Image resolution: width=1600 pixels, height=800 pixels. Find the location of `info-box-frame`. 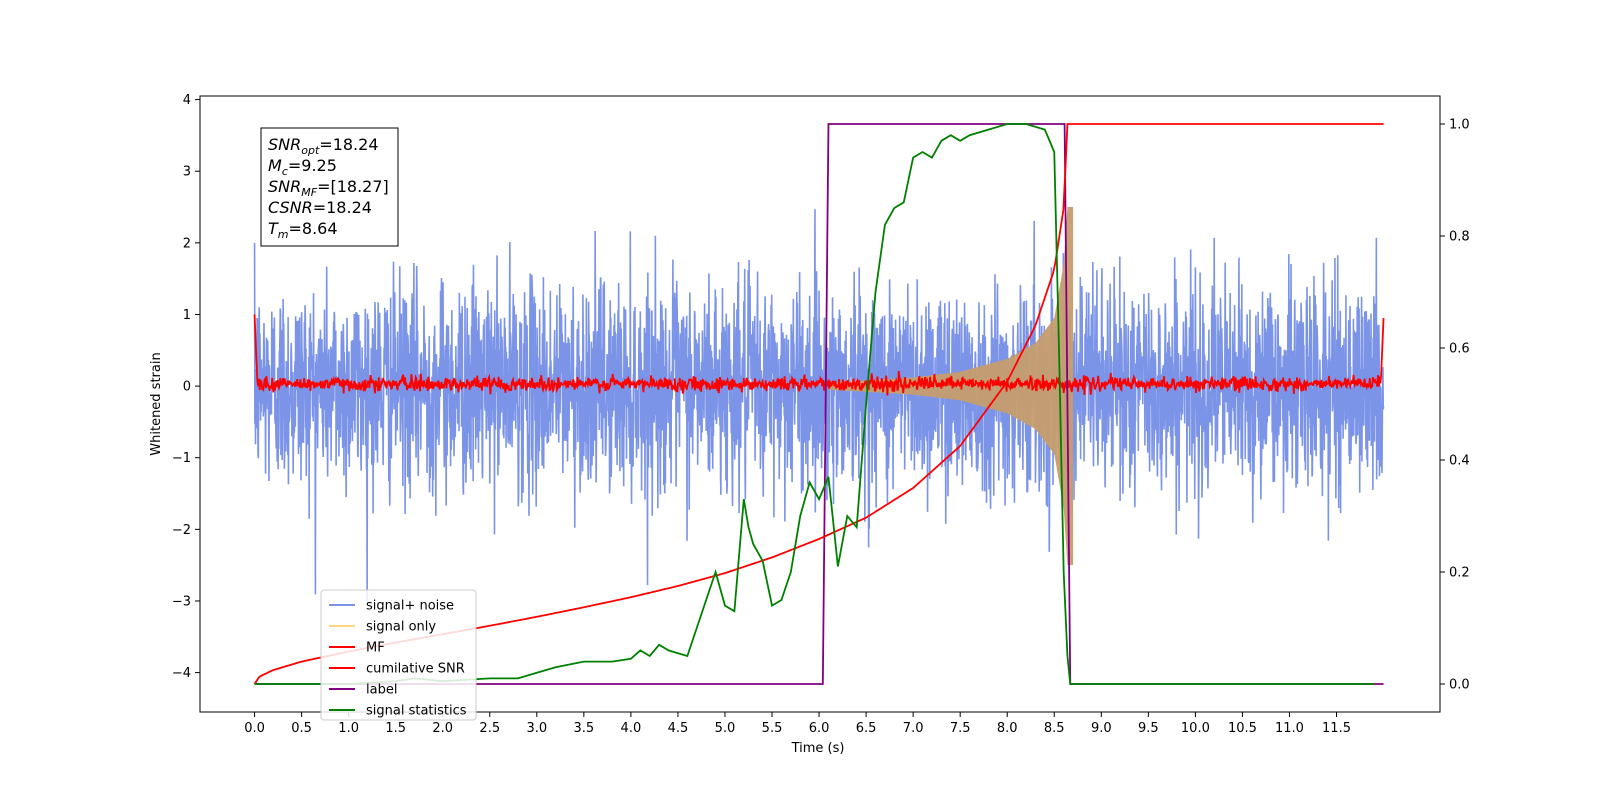

info-box-frame is located at coordinates (329, 187).